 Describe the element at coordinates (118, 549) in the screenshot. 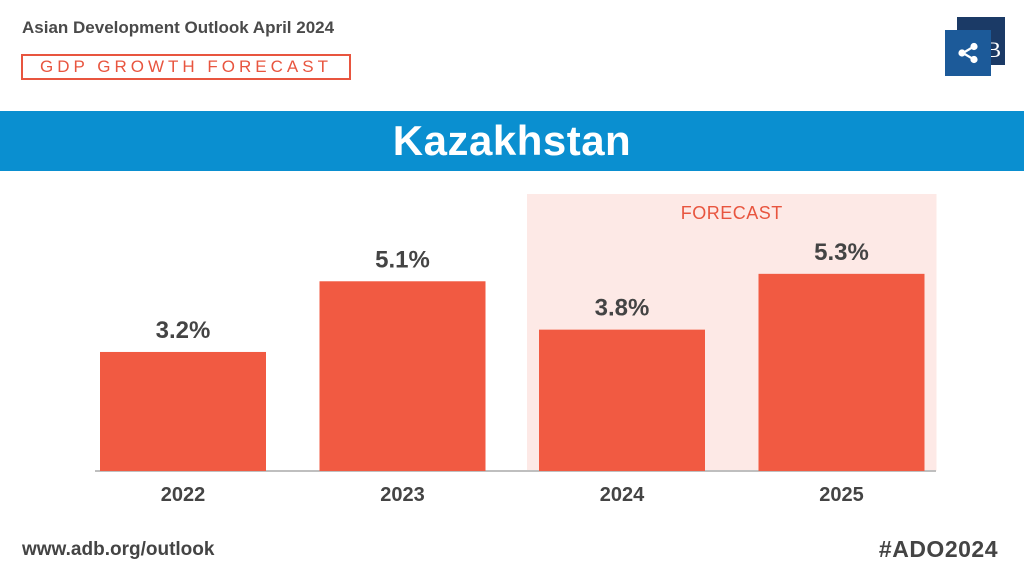

I see `footer-url-link: www.adb.org/outlook` at that location.